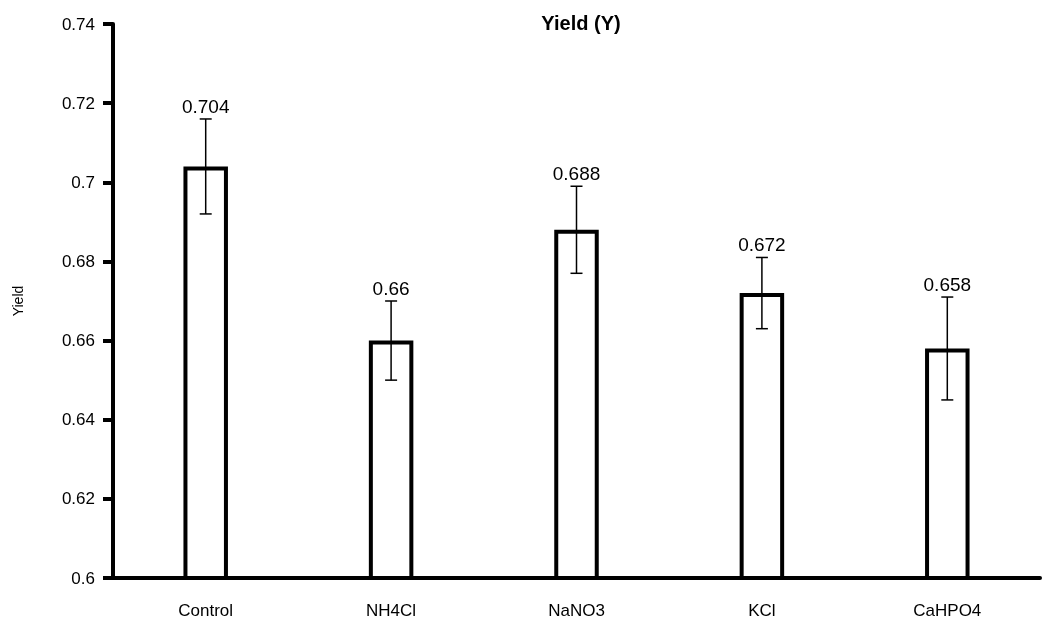 The height and width of the screenshot is (637, 1053). Describe the element at coordinates (83, 578) in the screenshot. I see `y-tick-label: 0.6` at that location.